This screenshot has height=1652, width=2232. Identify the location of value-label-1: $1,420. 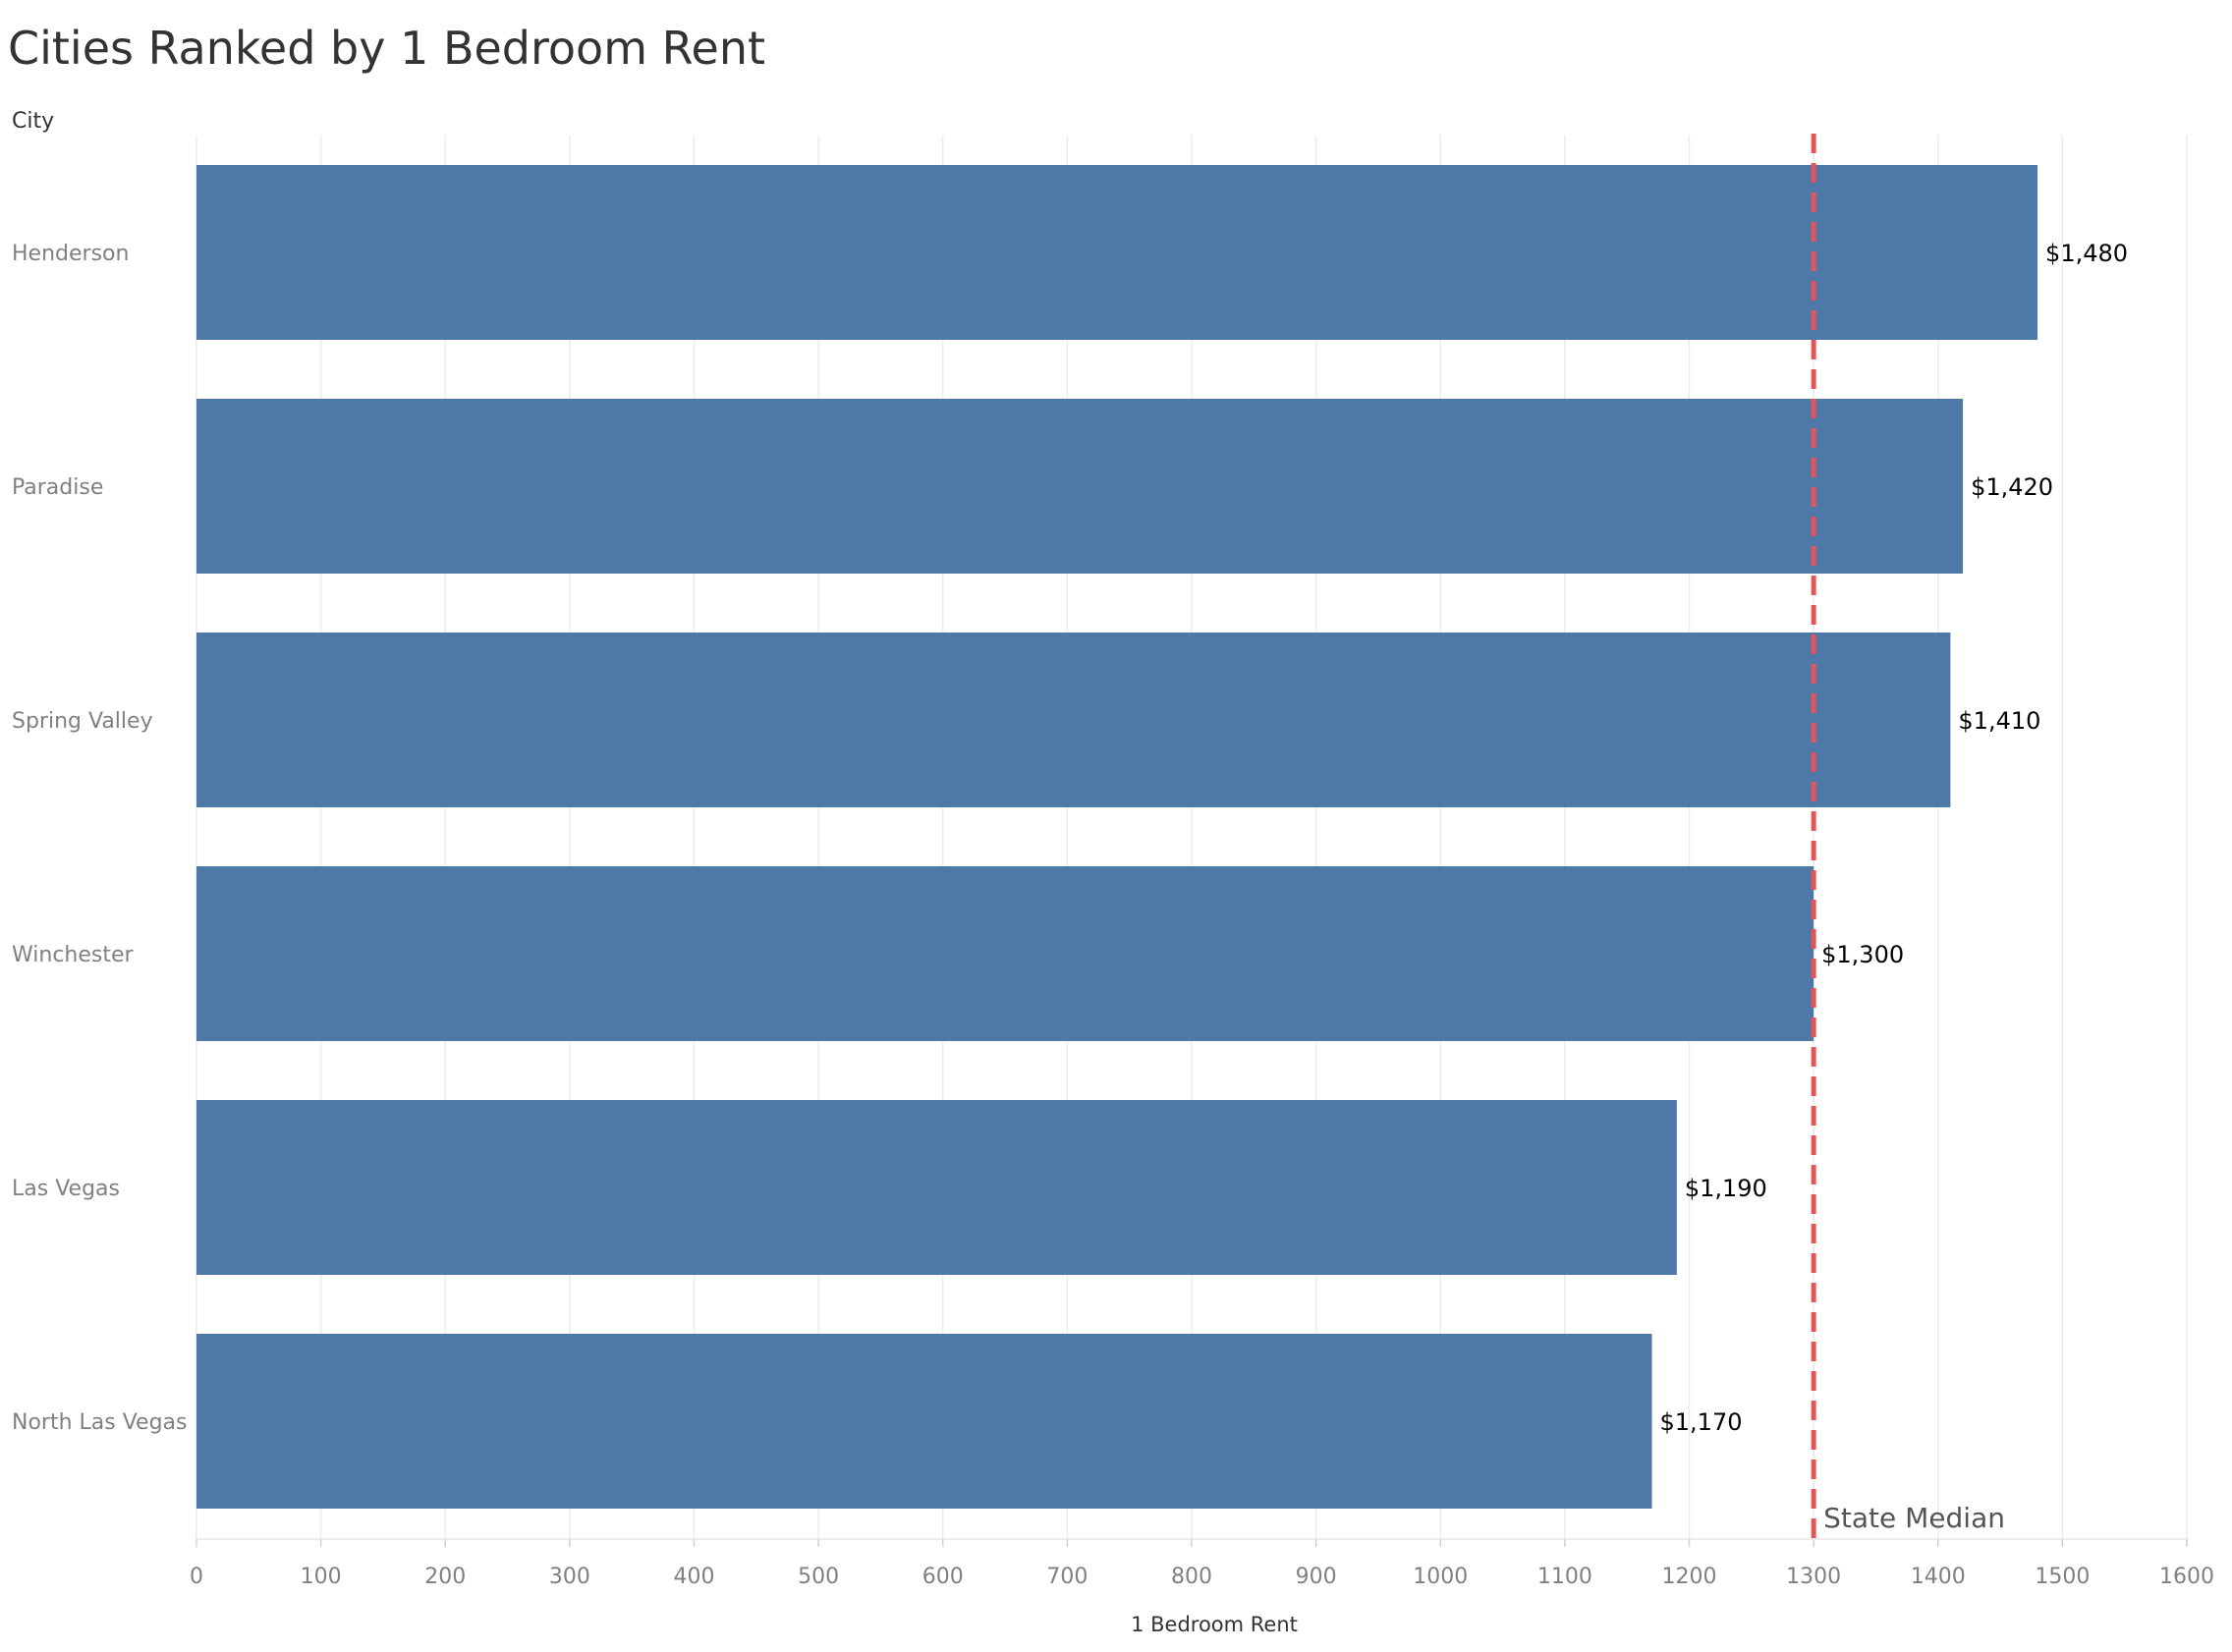
(2012, 487).